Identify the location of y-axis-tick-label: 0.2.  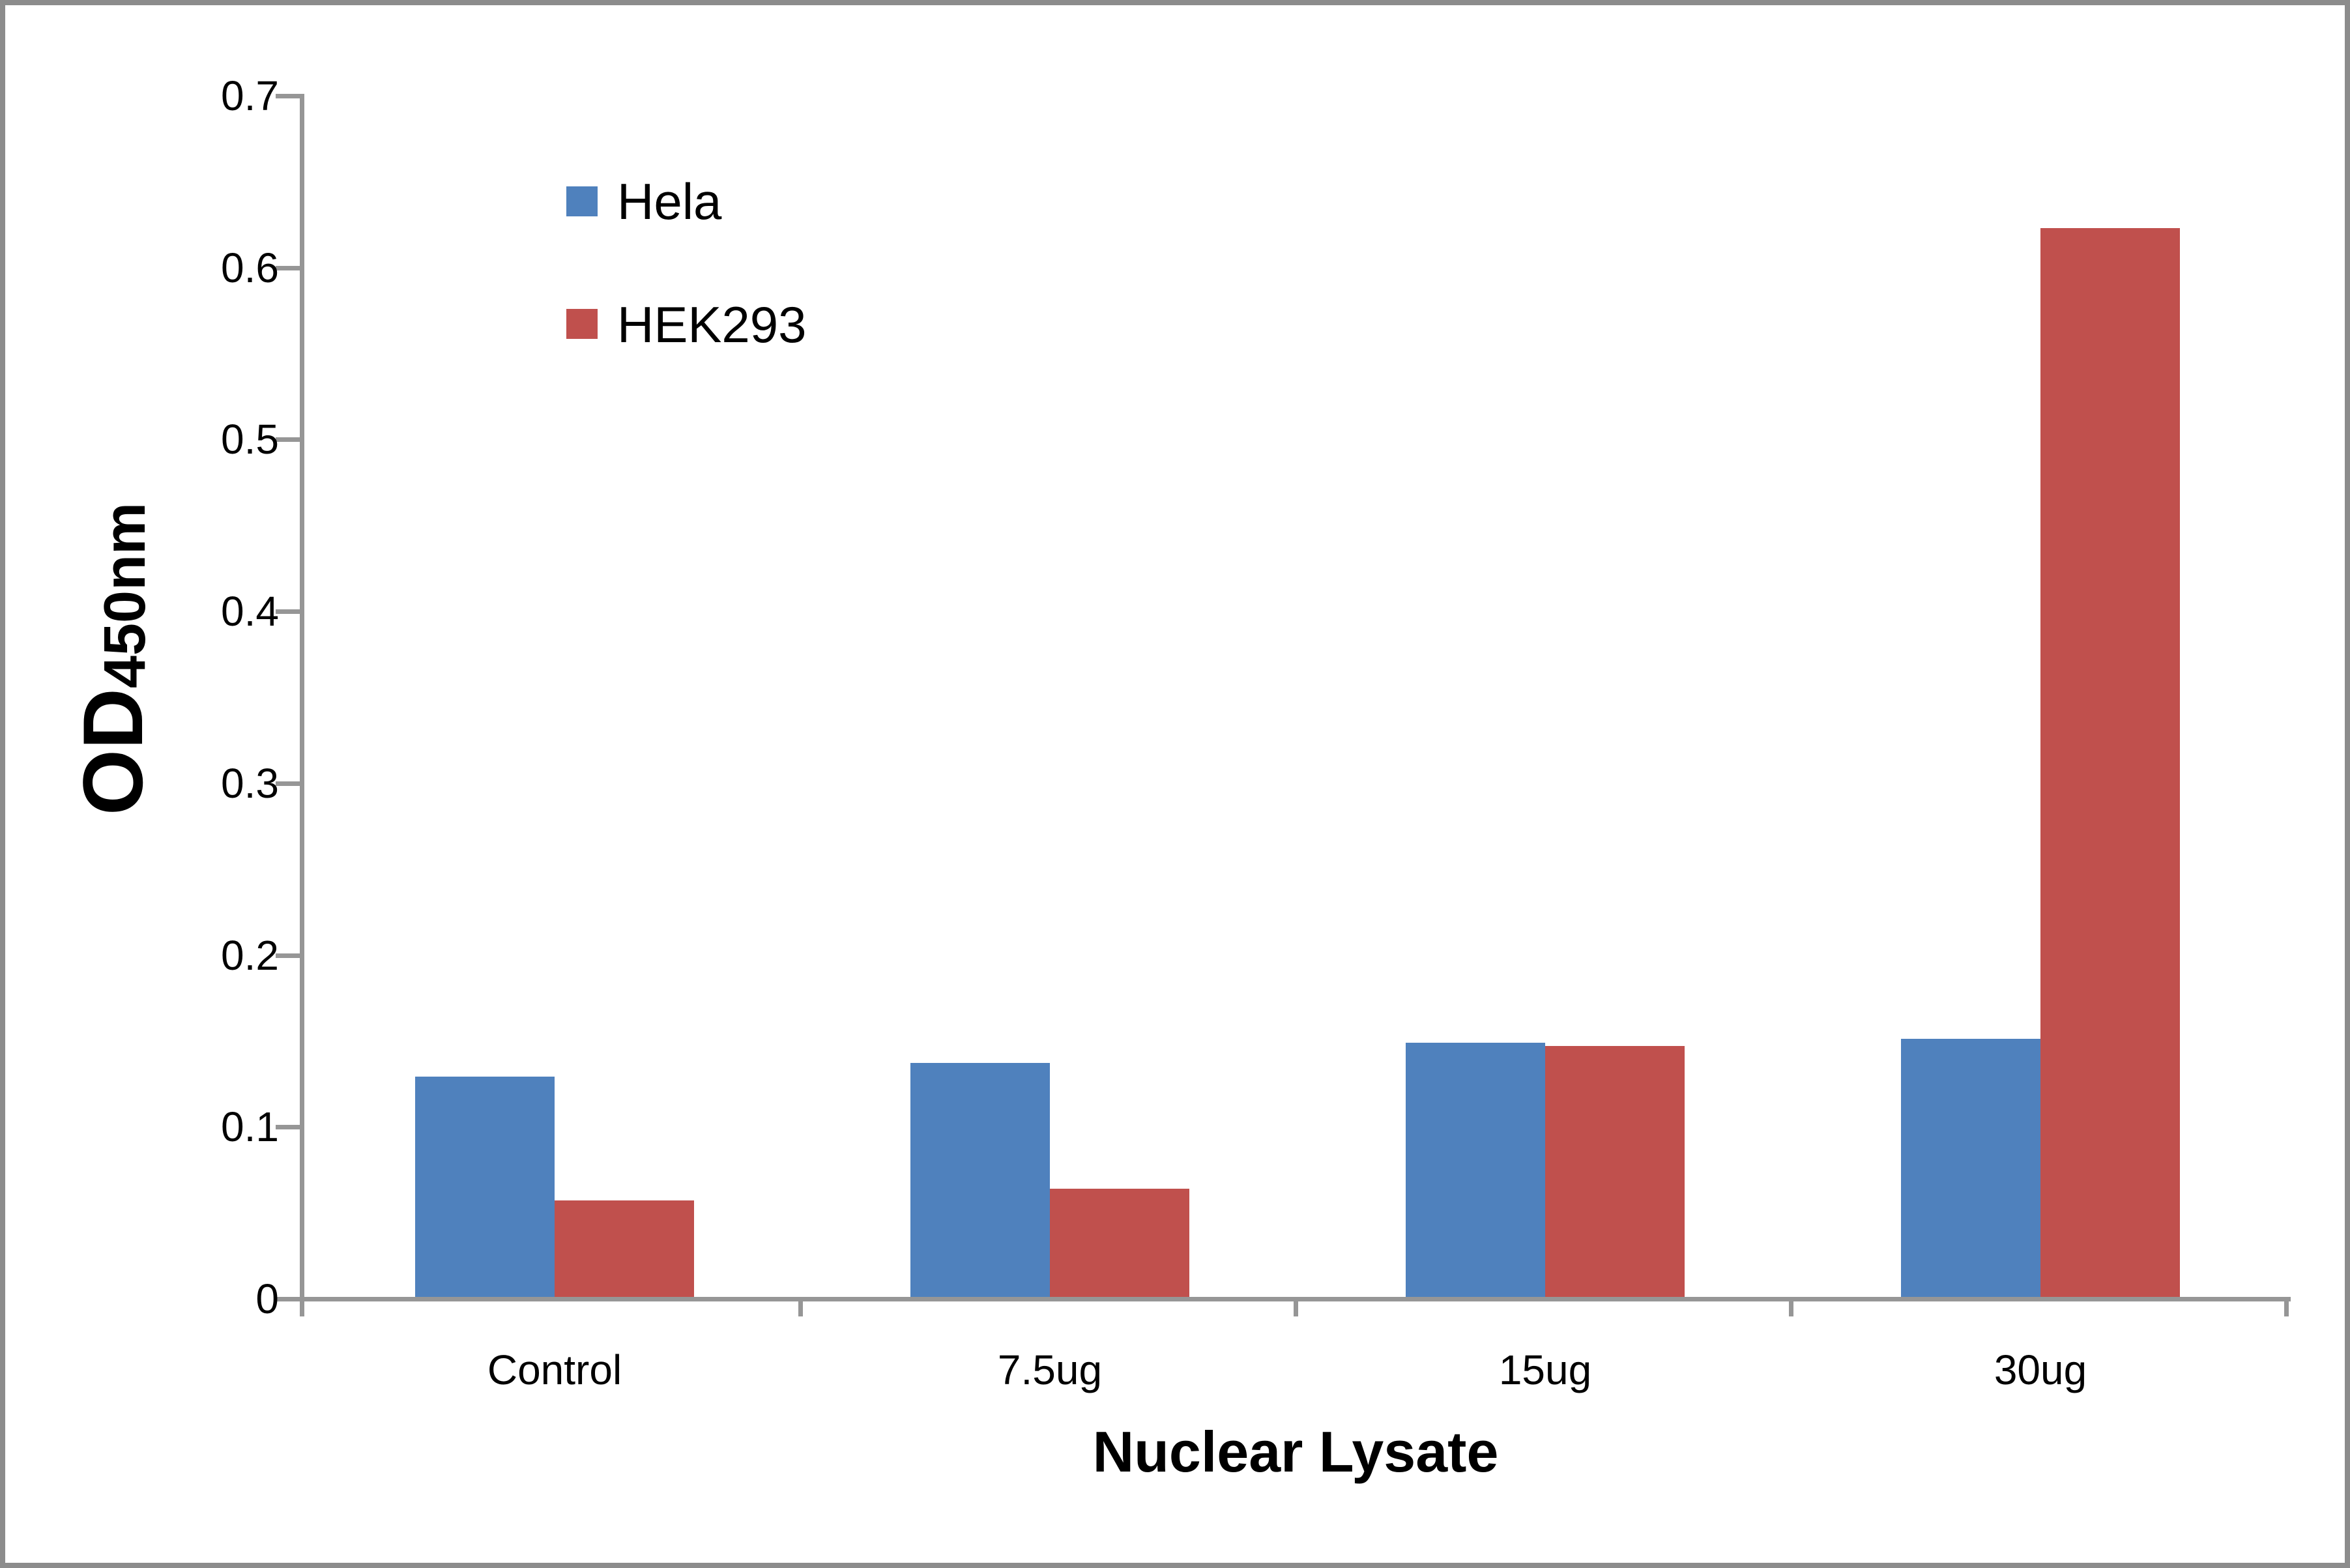
(250, 955).